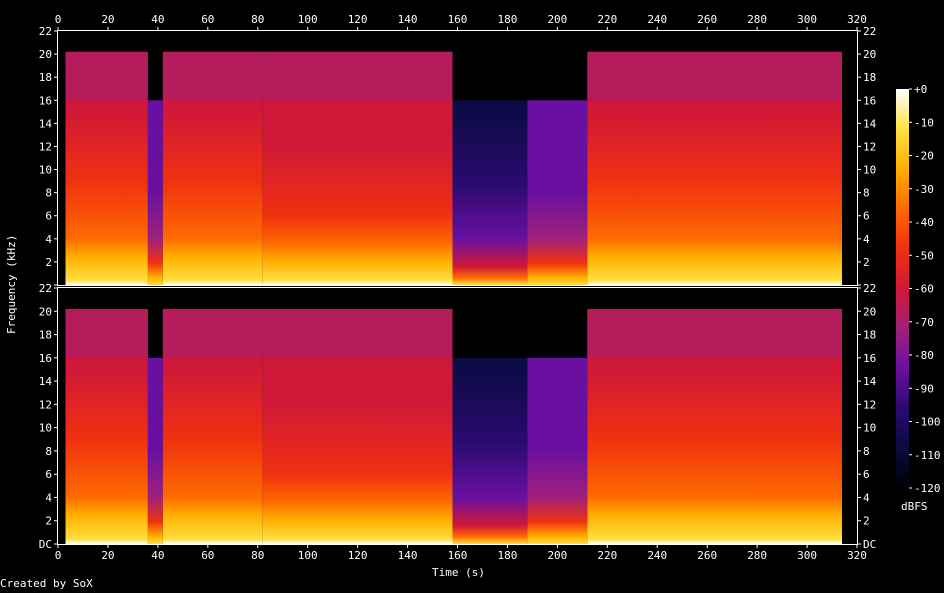 The image size is (944, 593). Describe the element at coordinates (924, 255) in the screenshot. I see `colorbar-tick-label: -50` at that location.